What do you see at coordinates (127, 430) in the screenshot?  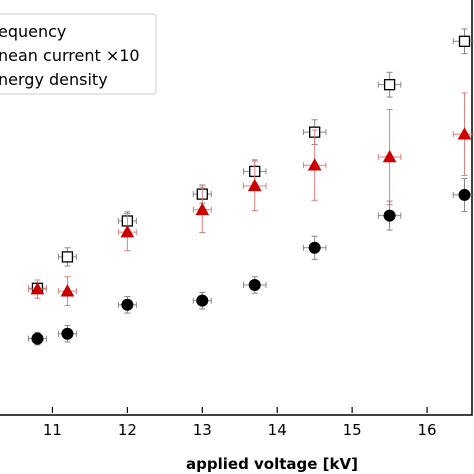 I see `x-tick-label-1: 12` at bounding box center [127, 430].